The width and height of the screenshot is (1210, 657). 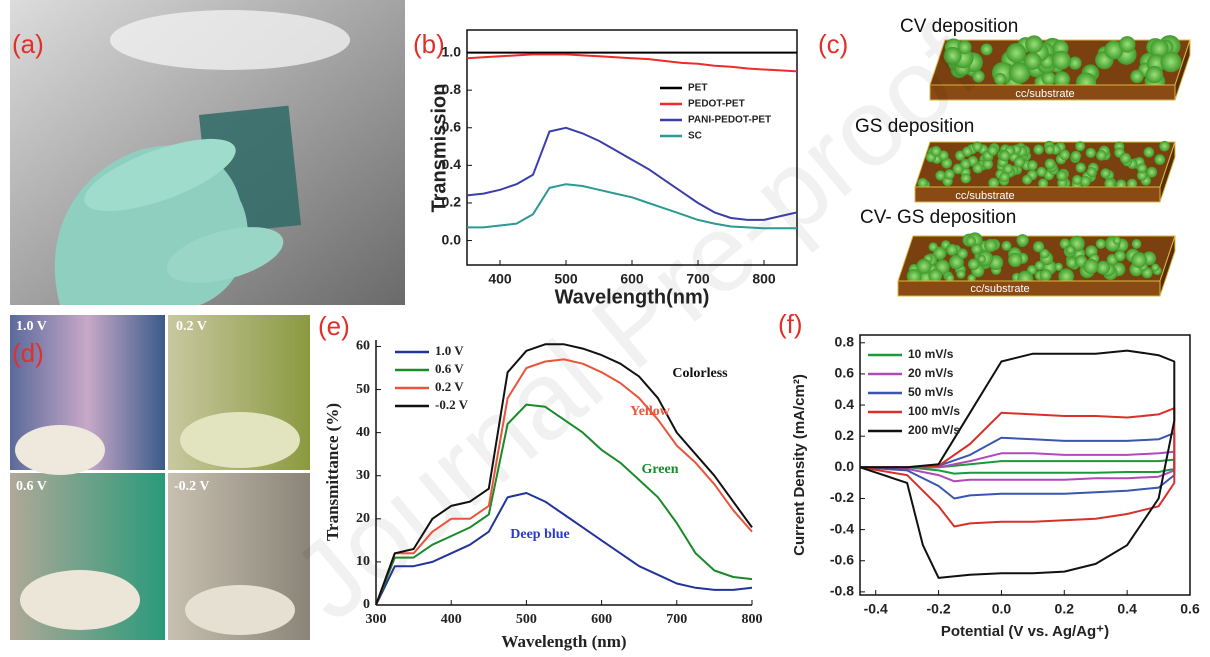 I want to click on panel-label: (b), so click(x=429, y=44).